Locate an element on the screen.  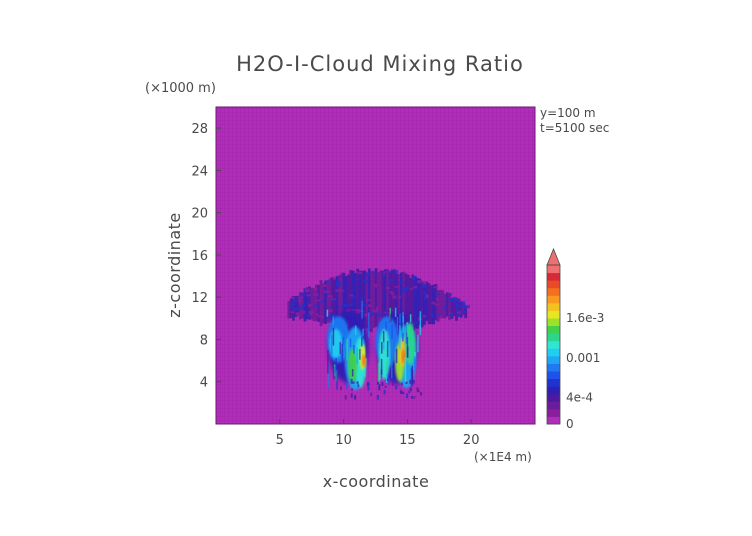
cloud-field is located at coordinates (378, 334).